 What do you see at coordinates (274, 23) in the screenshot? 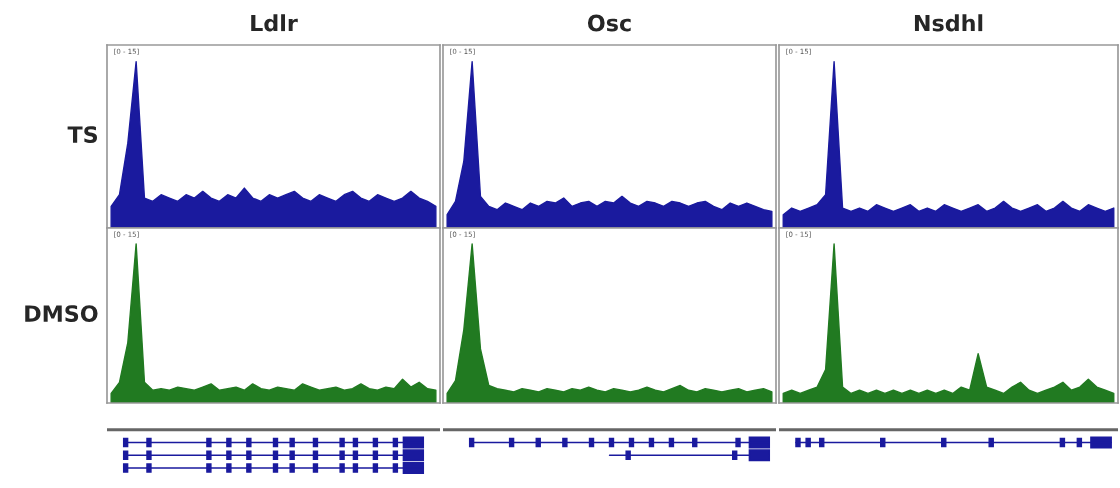
I see `chart-title: Ldlr` at bounding box center [274, 23].